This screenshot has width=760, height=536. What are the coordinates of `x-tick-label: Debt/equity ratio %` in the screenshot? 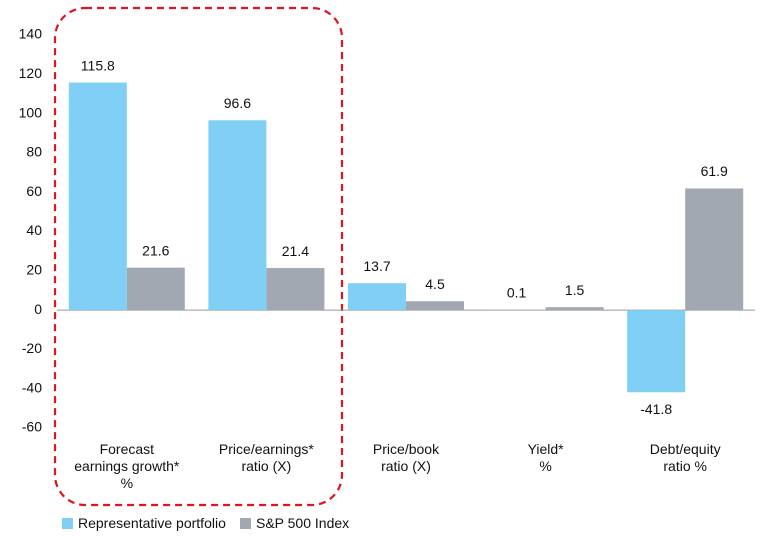 It's located at (685, 457).